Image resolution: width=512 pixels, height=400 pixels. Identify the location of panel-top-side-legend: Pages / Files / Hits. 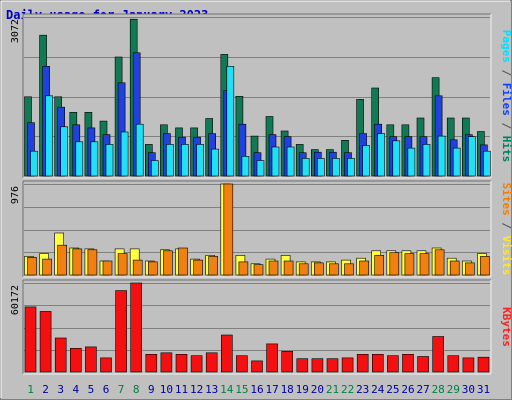
(506, 96).